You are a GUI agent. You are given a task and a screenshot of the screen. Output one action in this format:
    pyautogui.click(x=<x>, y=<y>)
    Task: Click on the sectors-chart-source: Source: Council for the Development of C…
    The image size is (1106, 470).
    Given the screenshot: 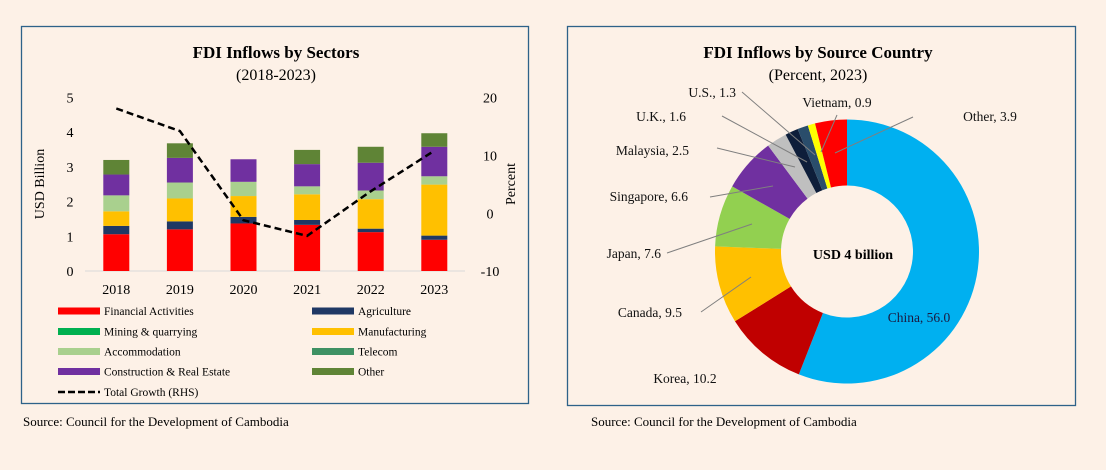 What is the action you would take?
    pyautogui.click(x=156, y=421)
    